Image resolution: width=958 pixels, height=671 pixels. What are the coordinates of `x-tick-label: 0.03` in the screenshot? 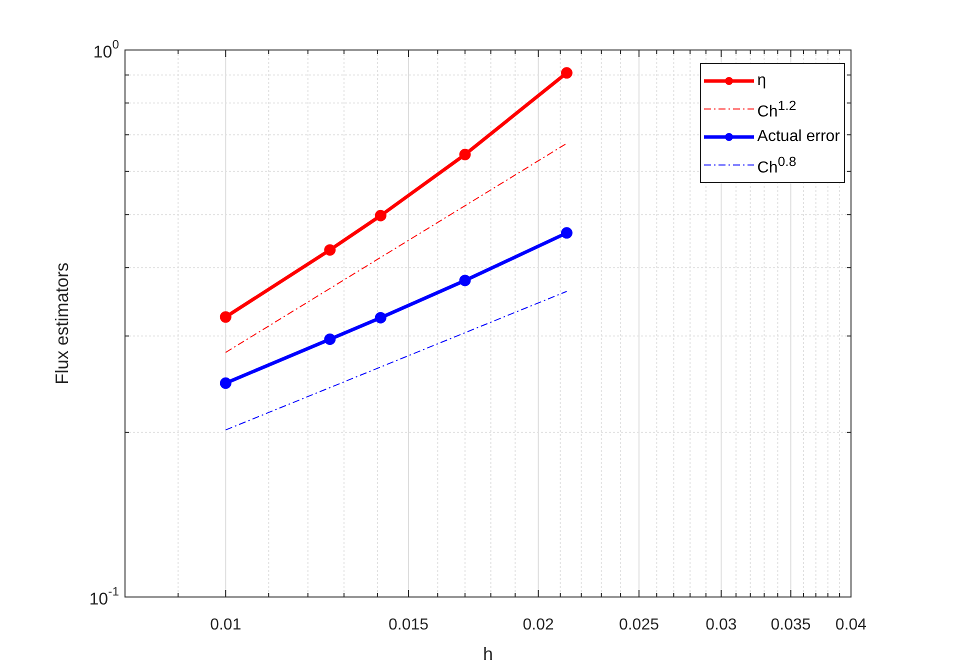 It's located at (721, 625).